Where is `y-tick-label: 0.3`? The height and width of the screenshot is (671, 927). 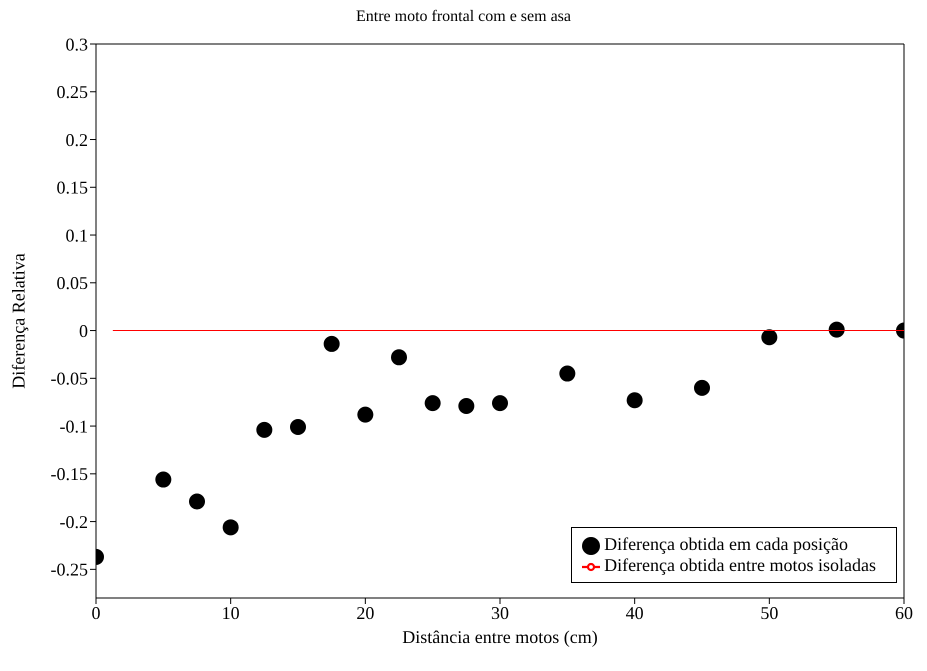
y-tick-label: 0.3 is located at coordinates (77, 44).